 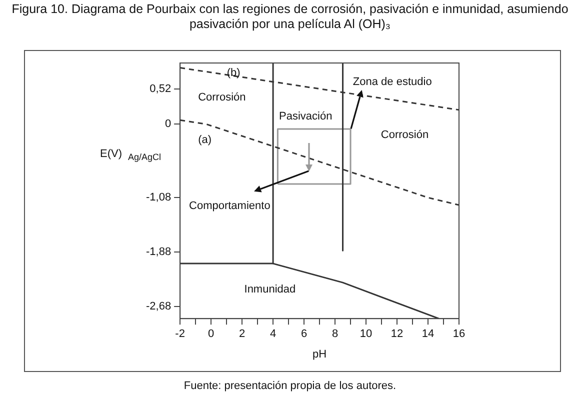 What do you see at coordinates (459, 334) in the screenshot?
I see `x-tick-label: 16` at bounding box center [459, 334].